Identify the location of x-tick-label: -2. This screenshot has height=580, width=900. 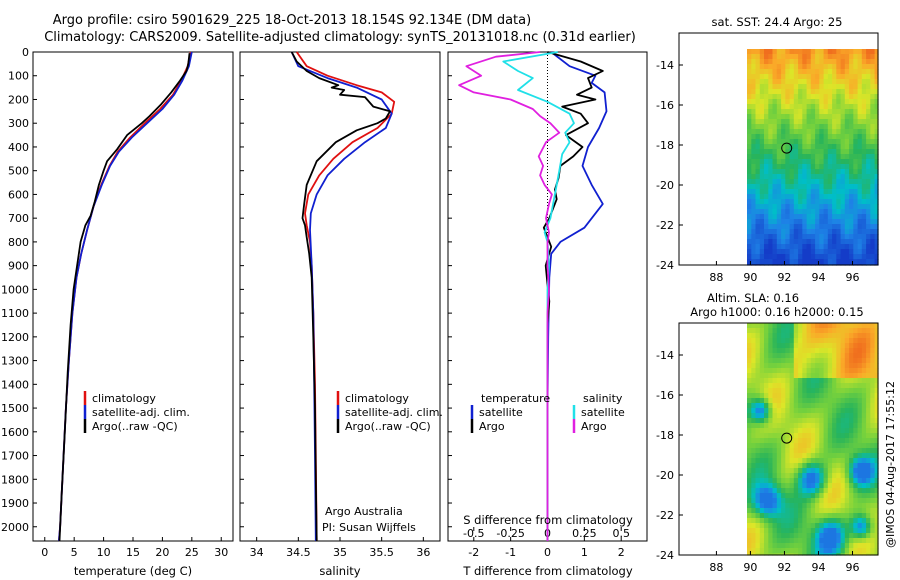
(473, 552).